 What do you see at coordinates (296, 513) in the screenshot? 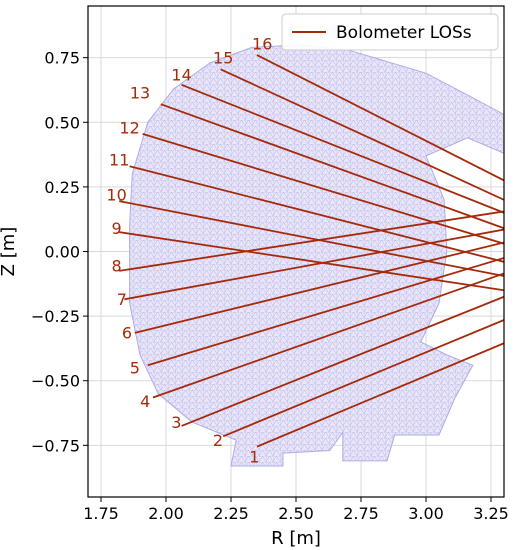
I see `x-tick-label: 2.50` at bounding box center [296, 513].